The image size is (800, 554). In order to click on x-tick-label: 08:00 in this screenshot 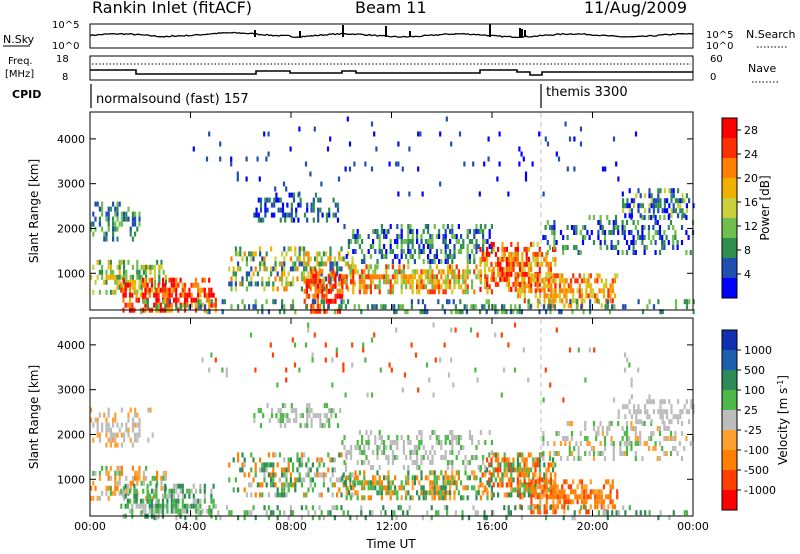, I will do `click(291, 526)`.